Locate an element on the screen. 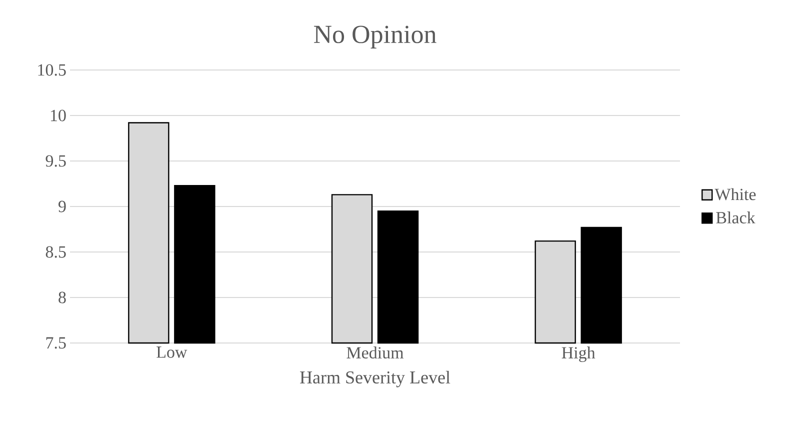 This screenshot has width=799, height=421. y-tick-label: 8 is located at coordinates (62, 298).